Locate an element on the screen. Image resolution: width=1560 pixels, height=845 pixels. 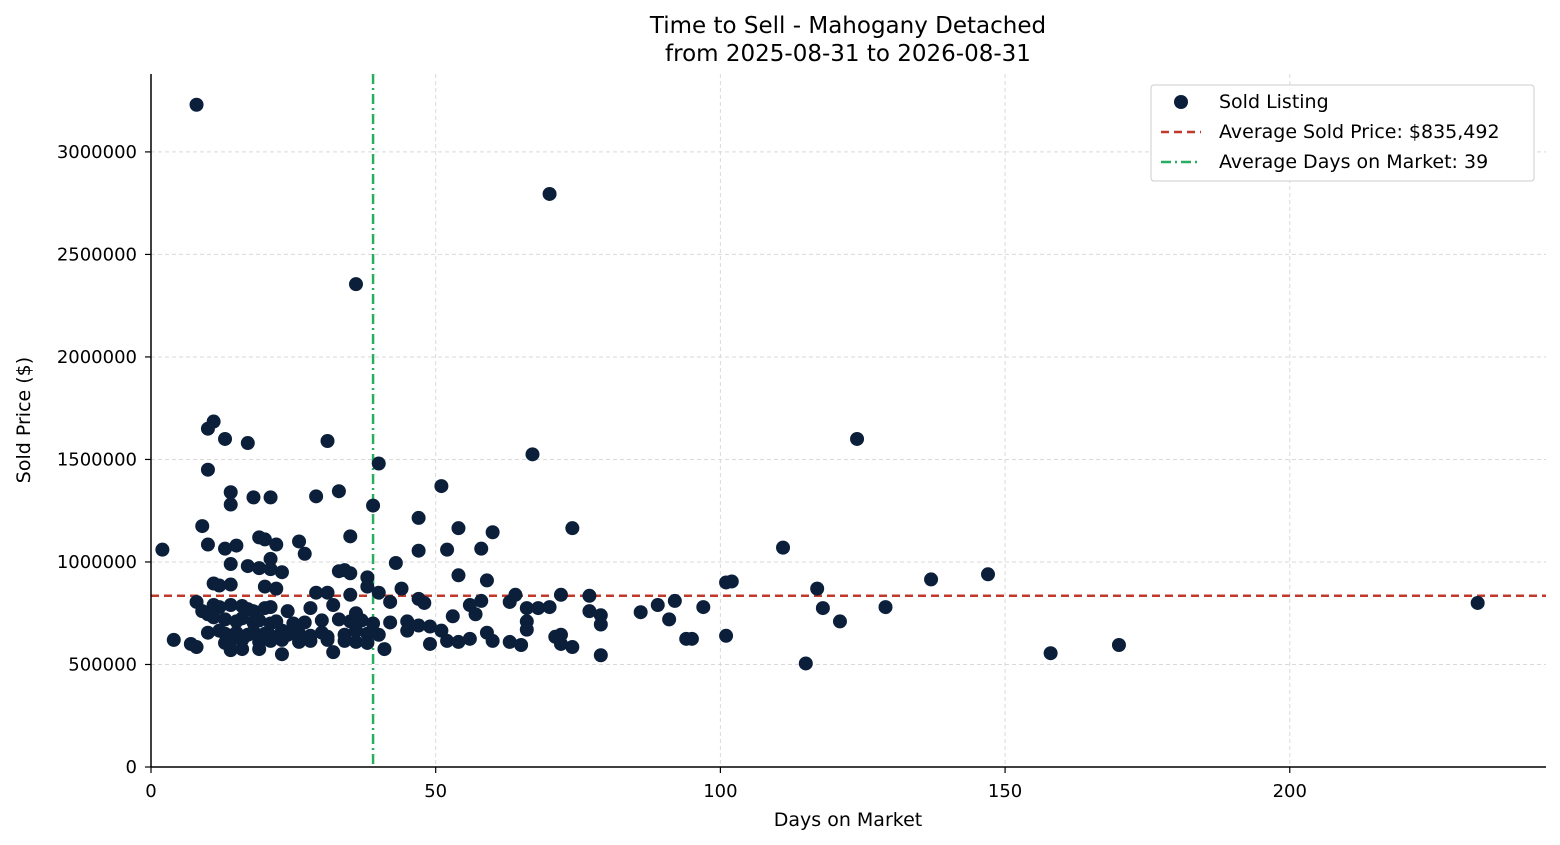
y-tick-label: 2500000 is located at coordinates (97, 254).